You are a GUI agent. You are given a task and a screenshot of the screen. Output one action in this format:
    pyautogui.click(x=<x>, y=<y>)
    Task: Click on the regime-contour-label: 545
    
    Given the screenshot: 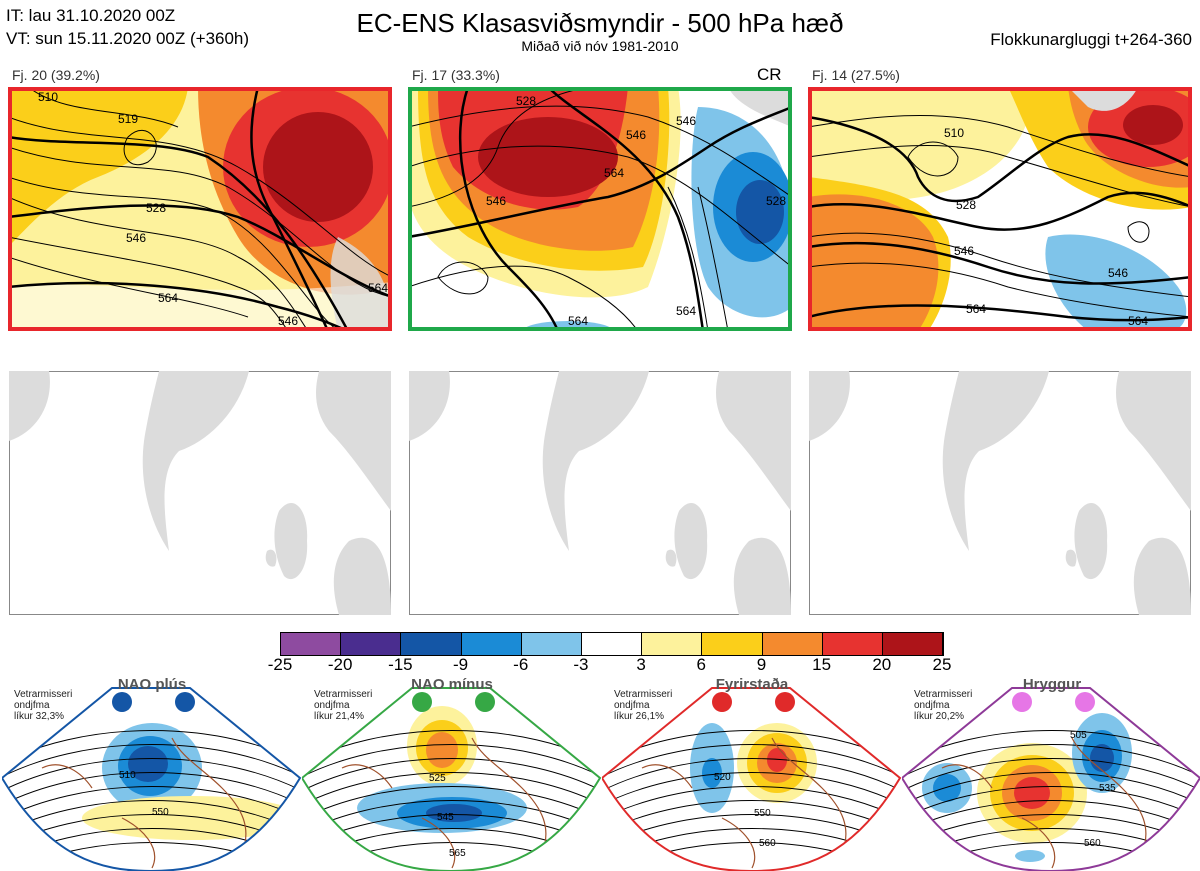 What is the action you would take?
    pyautogui.click(x=445, y=817)
    